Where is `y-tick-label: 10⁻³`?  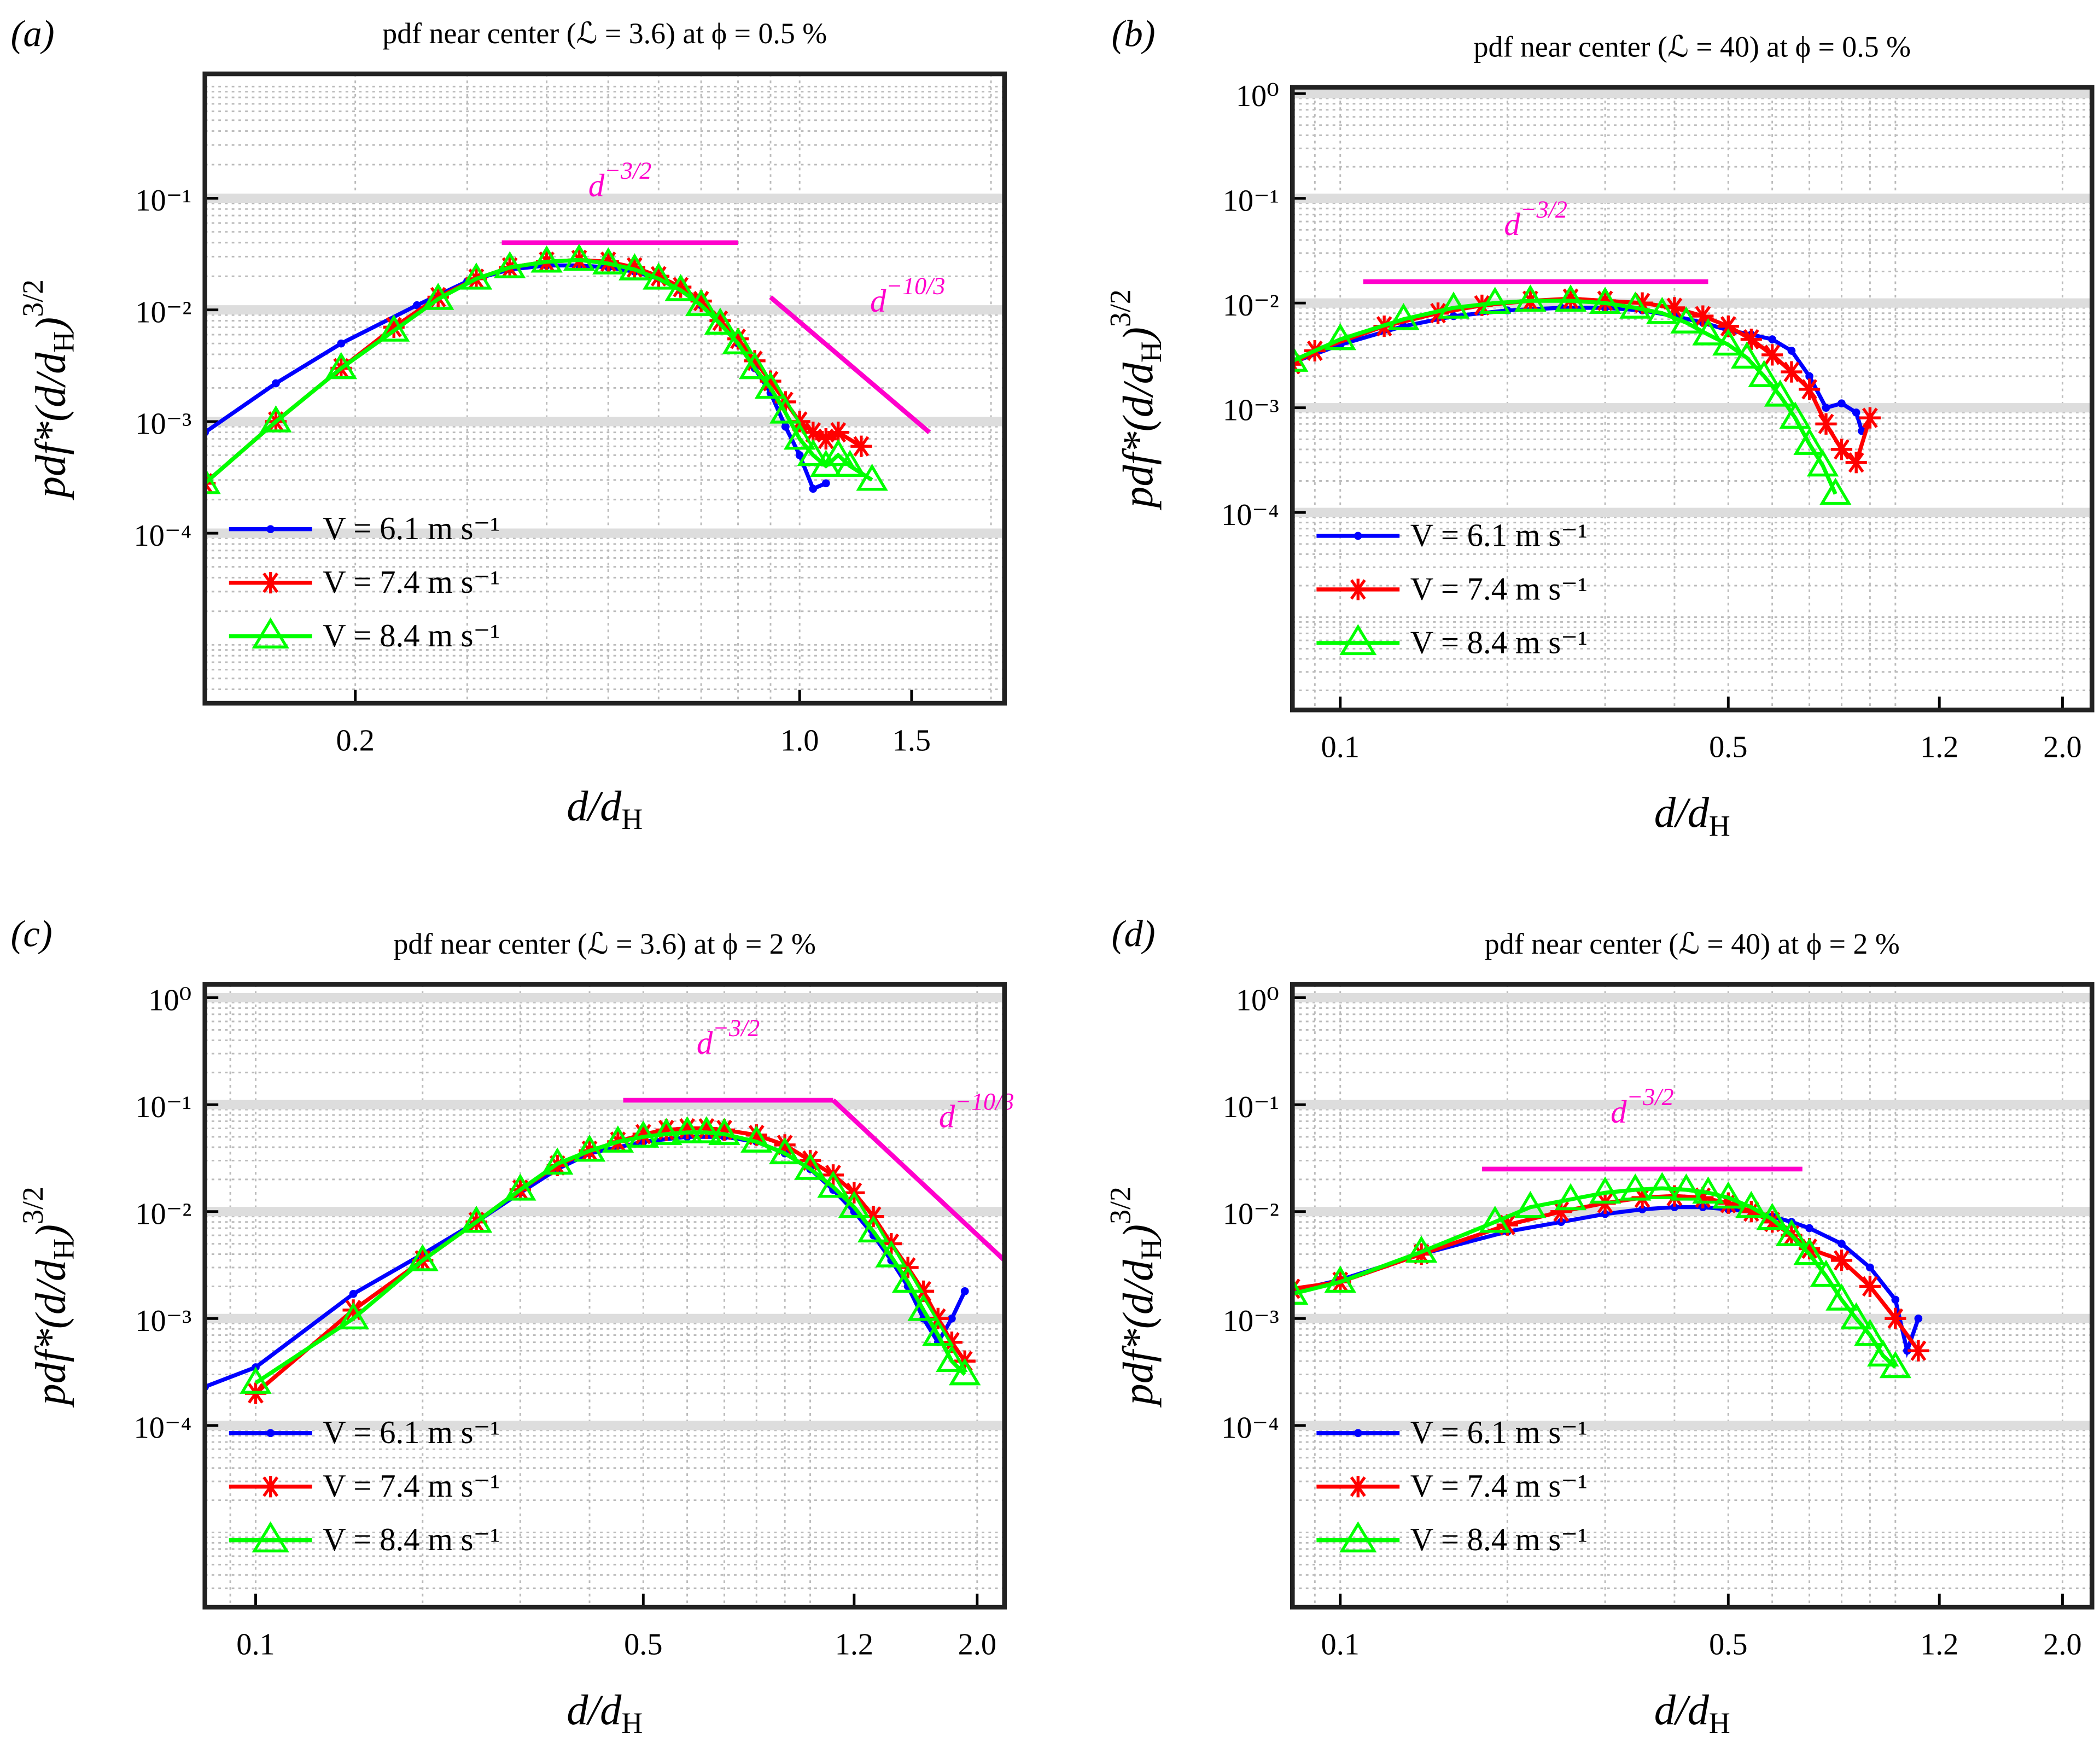 y-tick-label: 10⁻³ is located at coordinates (1251, 1321).